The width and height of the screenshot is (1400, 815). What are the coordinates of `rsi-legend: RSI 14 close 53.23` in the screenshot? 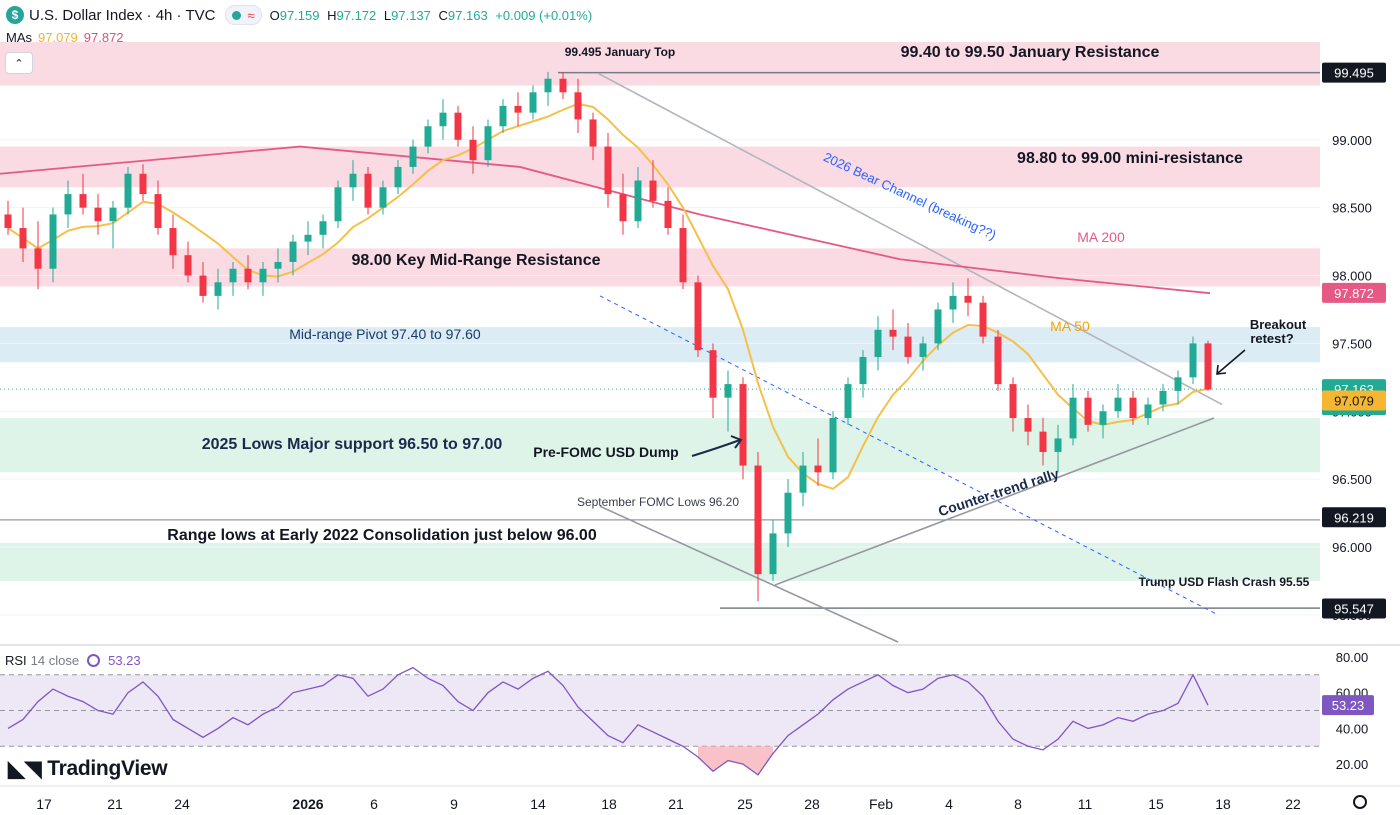 It's located at (73, 660).